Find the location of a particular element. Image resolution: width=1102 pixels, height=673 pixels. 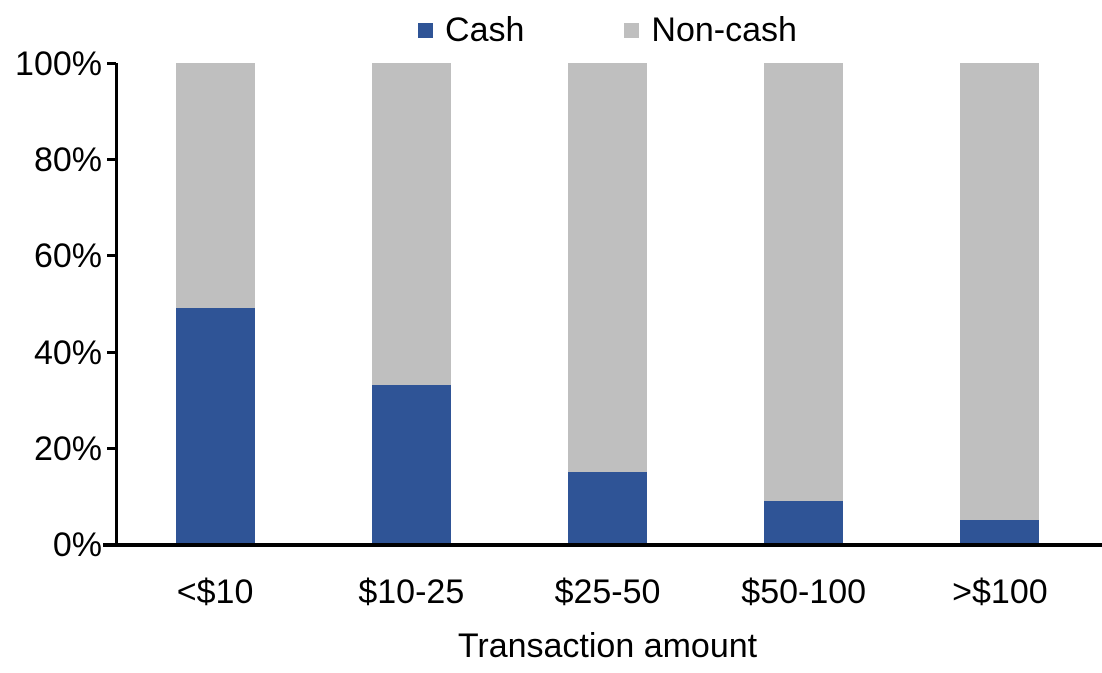

x-axis-title: Transaction amount is located at coordinates (607, 646).